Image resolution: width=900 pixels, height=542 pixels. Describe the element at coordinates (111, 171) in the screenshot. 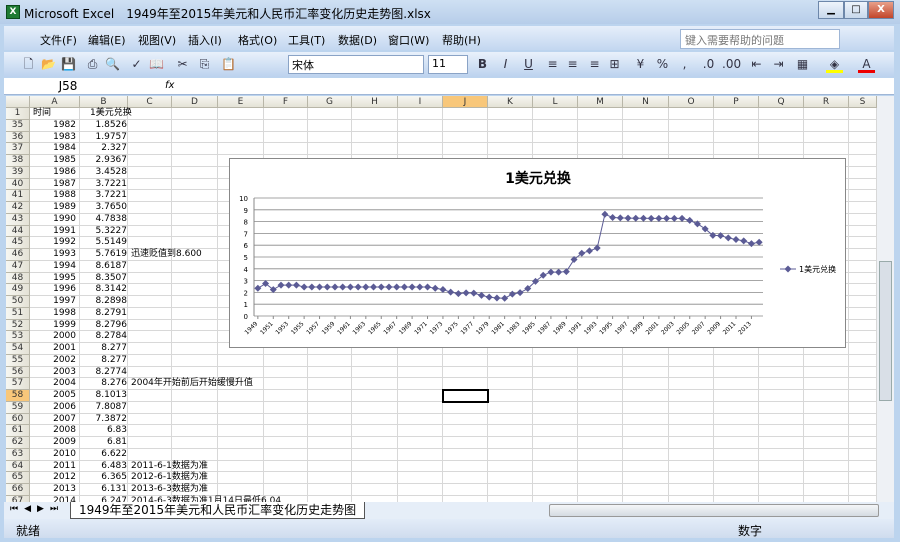

I see `cell-b: 3.4528` at that location.